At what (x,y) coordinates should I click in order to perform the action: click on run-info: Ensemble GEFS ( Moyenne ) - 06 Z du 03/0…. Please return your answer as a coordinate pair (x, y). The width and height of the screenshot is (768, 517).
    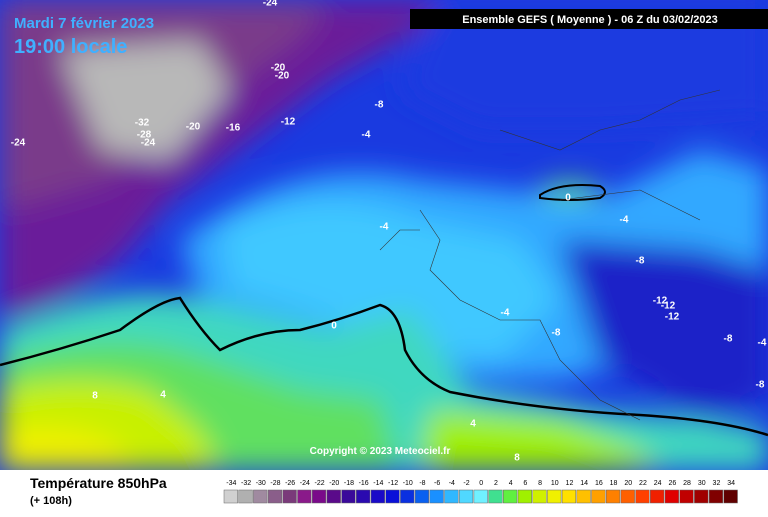
    Looking at the image, I should click on (590, 20).